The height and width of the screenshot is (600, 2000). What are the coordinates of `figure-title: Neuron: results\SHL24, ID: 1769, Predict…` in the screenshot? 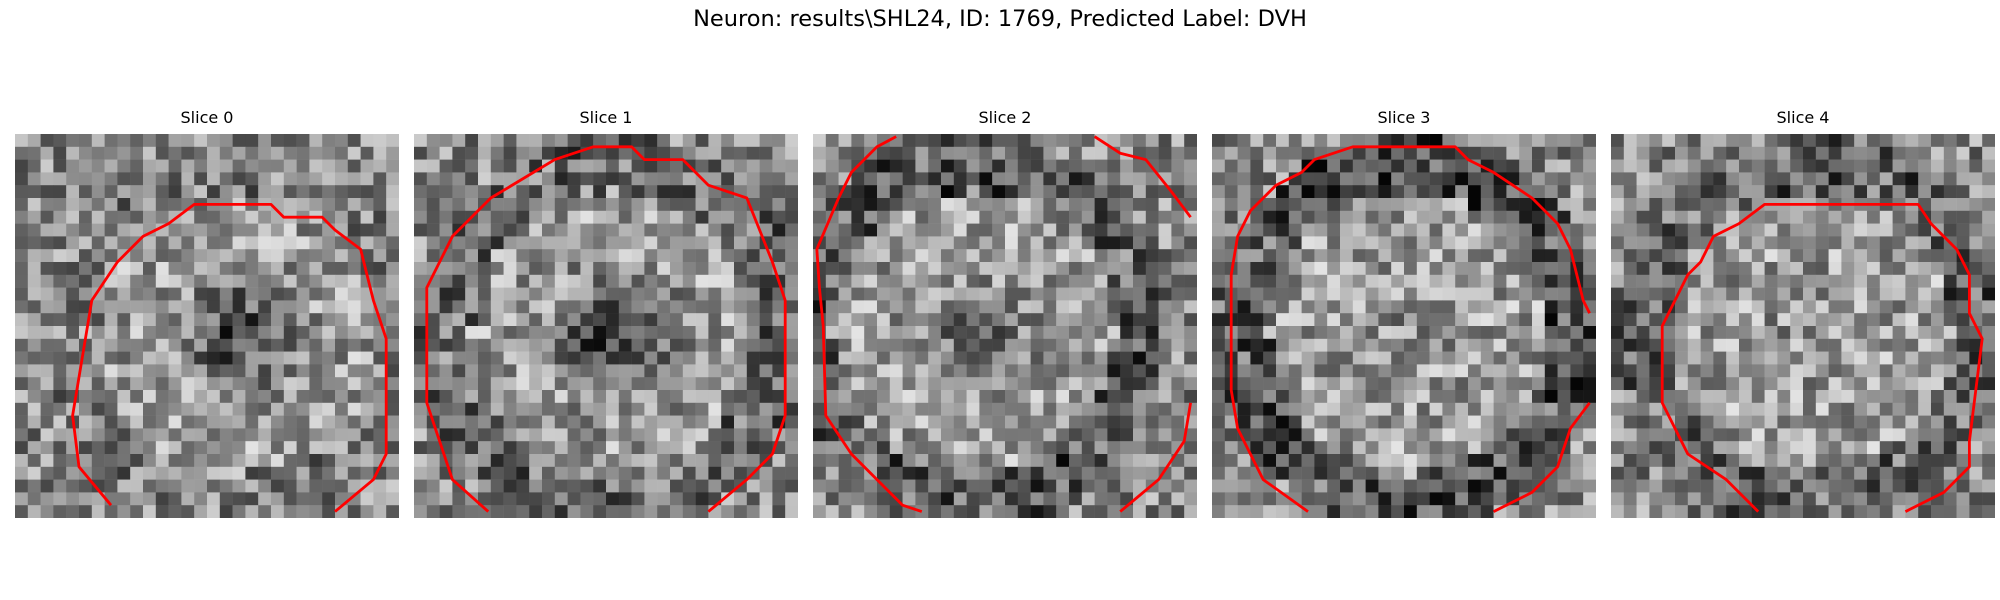 It's located at (1000, 19).